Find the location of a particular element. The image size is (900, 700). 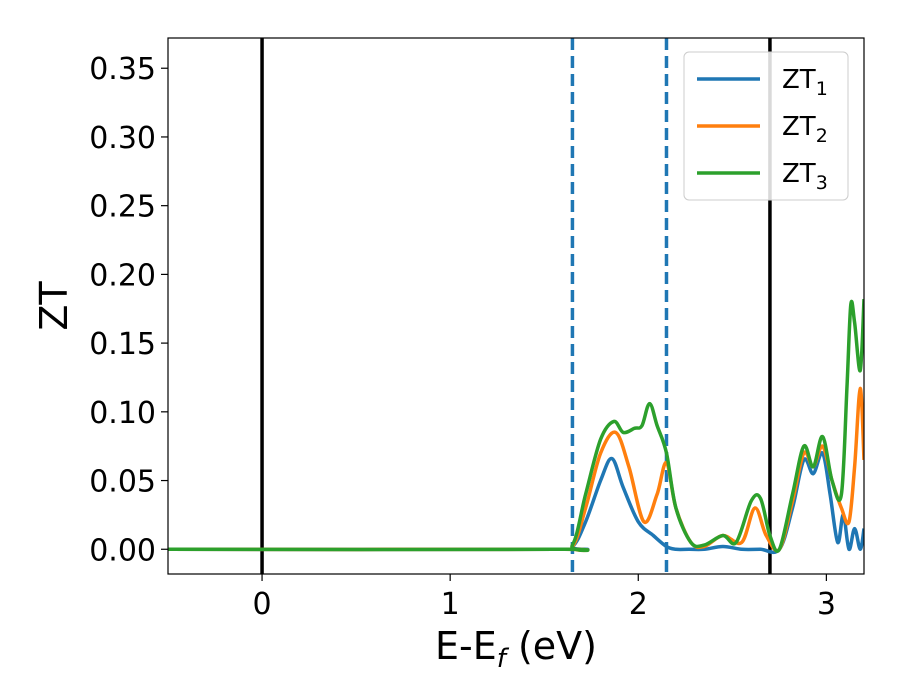

y-tick-label: 0.35 is located at coordinates (122, 69).